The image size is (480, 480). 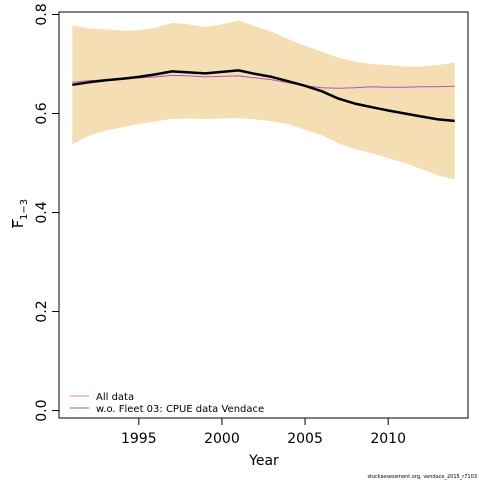 What do you see at coordinates (42, 311) in the screenshot?
I see `y-tick-label: 0.2` at bounding box center [42, 311].